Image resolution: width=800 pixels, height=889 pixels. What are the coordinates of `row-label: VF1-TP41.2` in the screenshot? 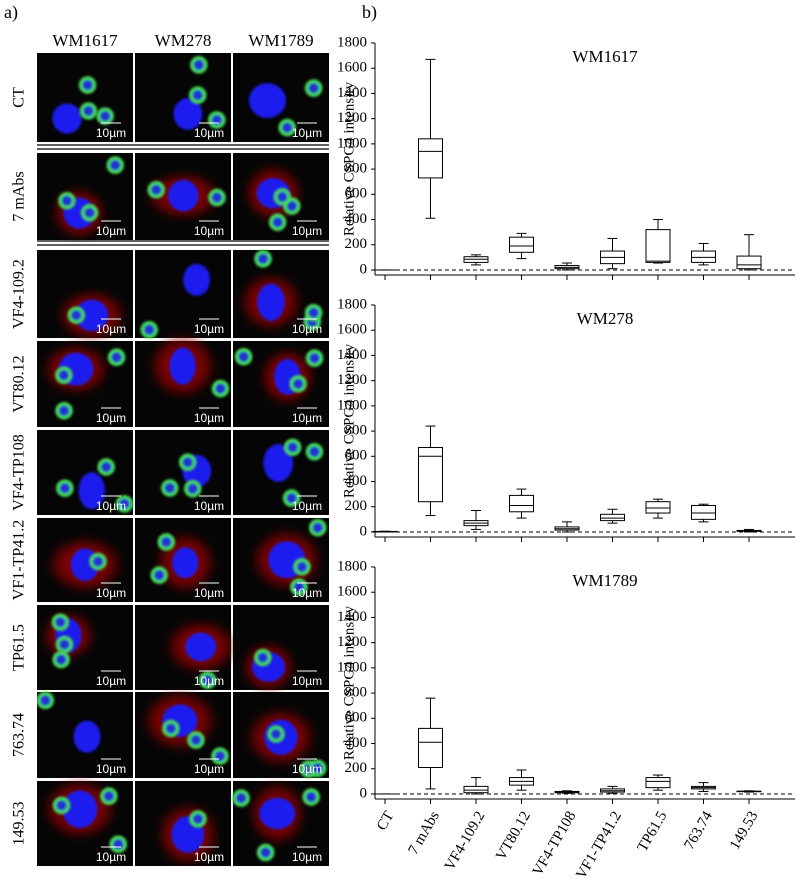 It's located at (19, 560).